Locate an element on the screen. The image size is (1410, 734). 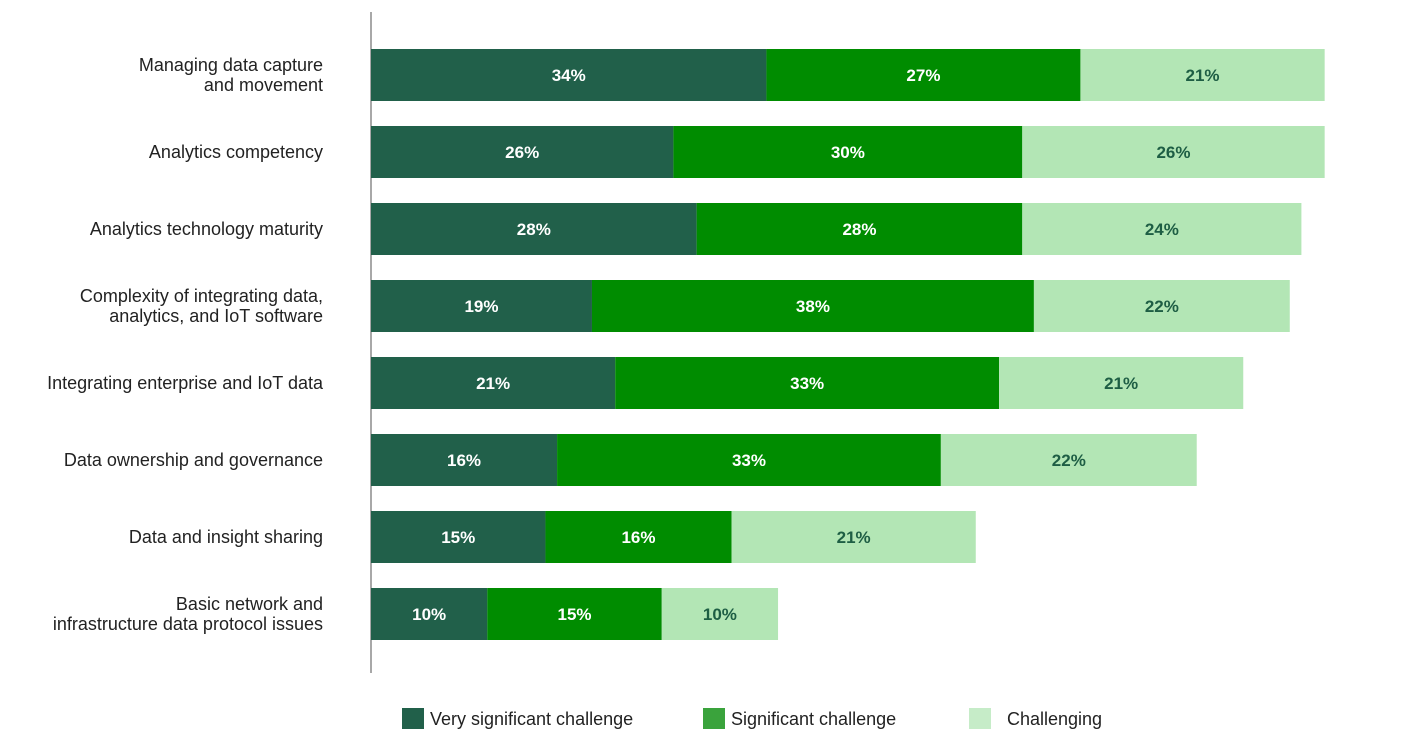
category-label: Analytics competency is located at coordinates (236, 152).